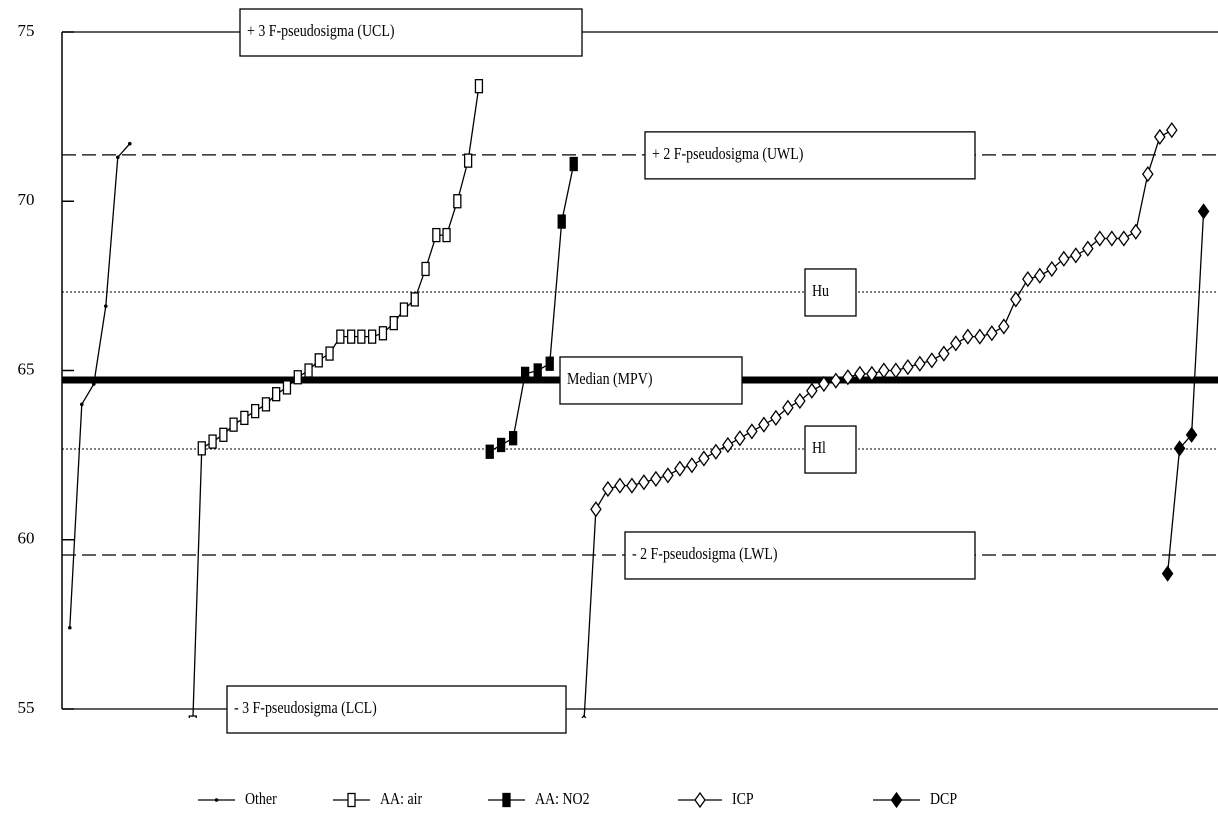  What do you see at coordinates (609, 379) in the screenshot?
I see `reference-label: Median (MPV)` at bounding box center [609, 379].